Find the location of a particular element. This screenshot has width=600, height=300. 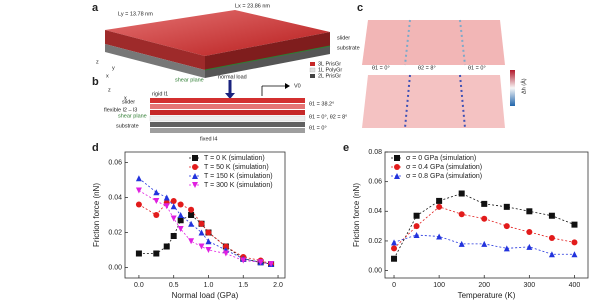

x-tick-label: 0.5 is located at coordinates (174, 285).